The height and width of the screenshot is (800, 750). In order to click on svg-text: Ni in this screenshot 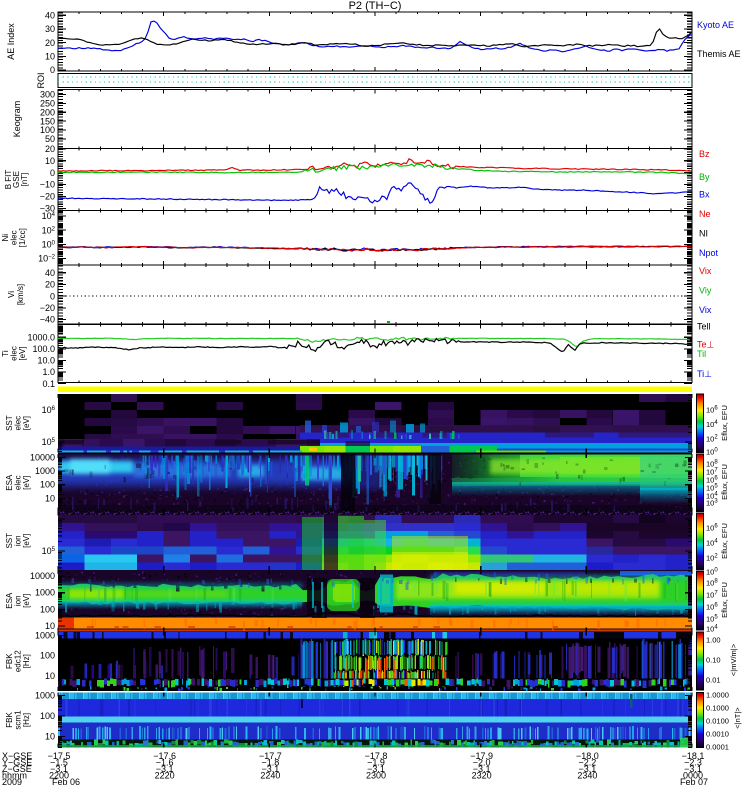, I will do `click(5, 238)`.